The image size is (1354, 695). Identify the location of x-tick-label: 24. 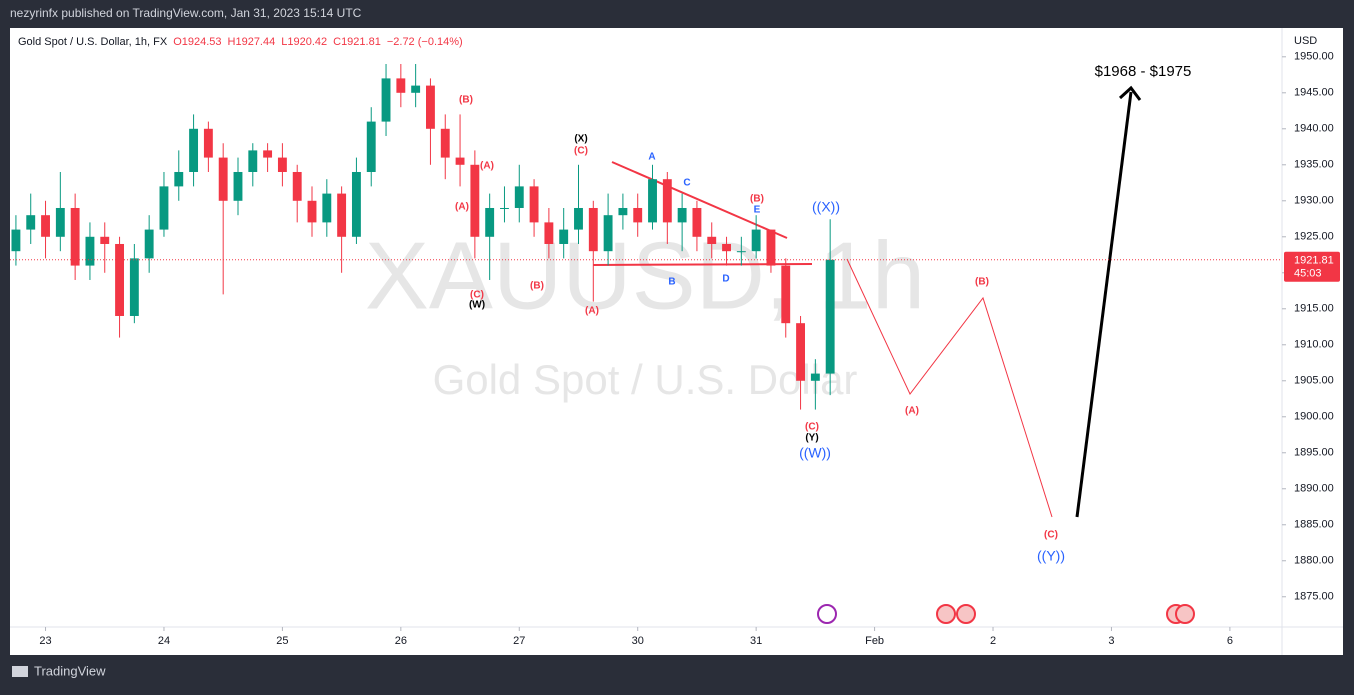
(164, 641).